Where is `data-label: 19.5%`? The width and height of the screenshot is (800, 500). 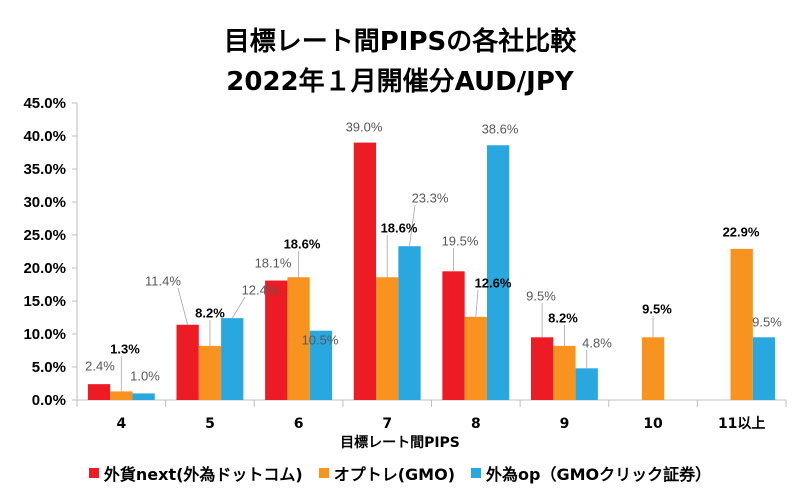 data-label: 19.5% is located at coordinates (460, 241).